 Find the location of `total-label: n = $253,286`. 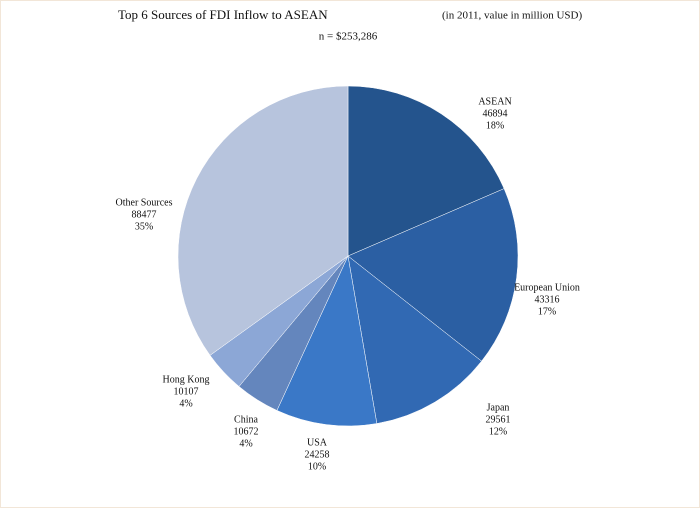

total-label: n = $253,286 is located at coordinates (348, 37).